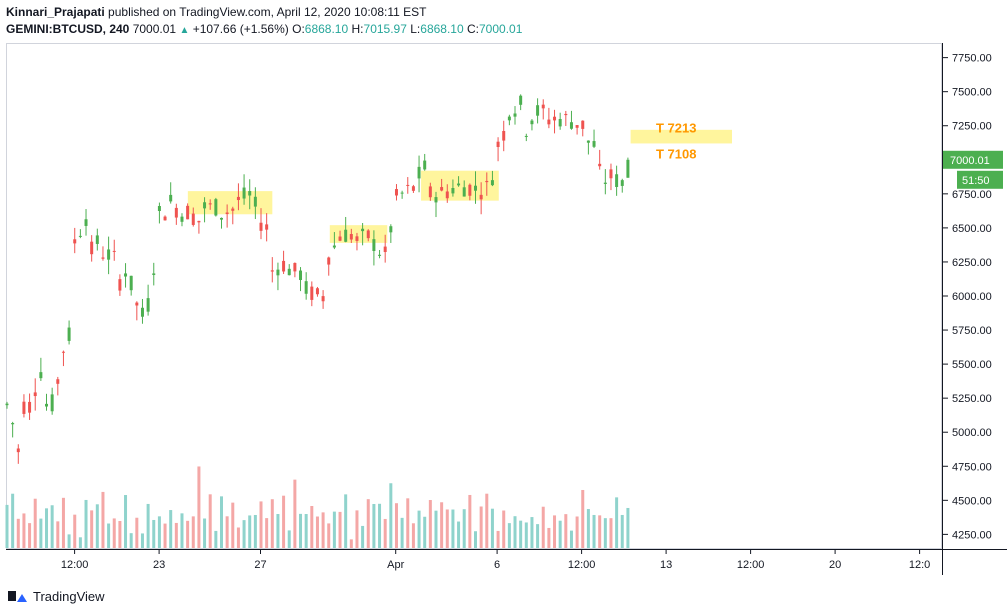 The height and width of the screenshot is (615, 1007). I want to click on target-annotation: T 7213, so click(676, 127).